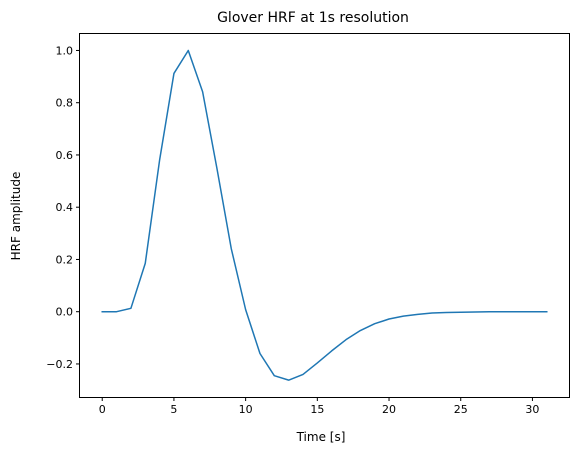  What do you see at coordinates (532, 409) in the screenshot?
I see `x-tick-label: 30` at bounding box center [532, 409].